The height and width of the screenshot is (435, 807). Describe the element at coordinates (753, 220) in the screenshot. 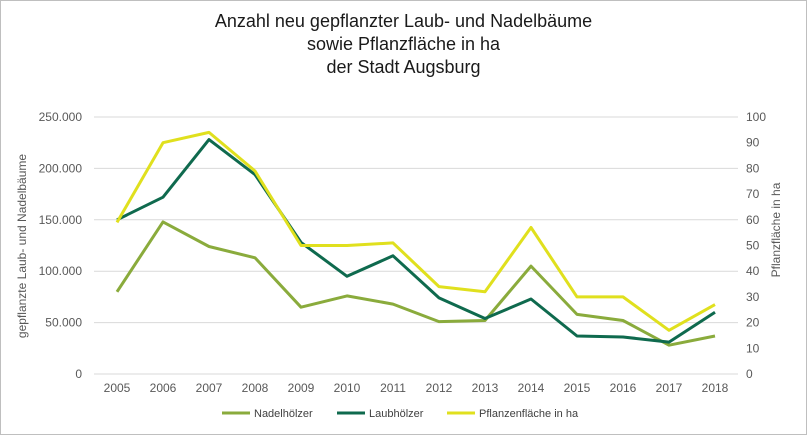

I see `y-right-tick-label: 60` at that location.